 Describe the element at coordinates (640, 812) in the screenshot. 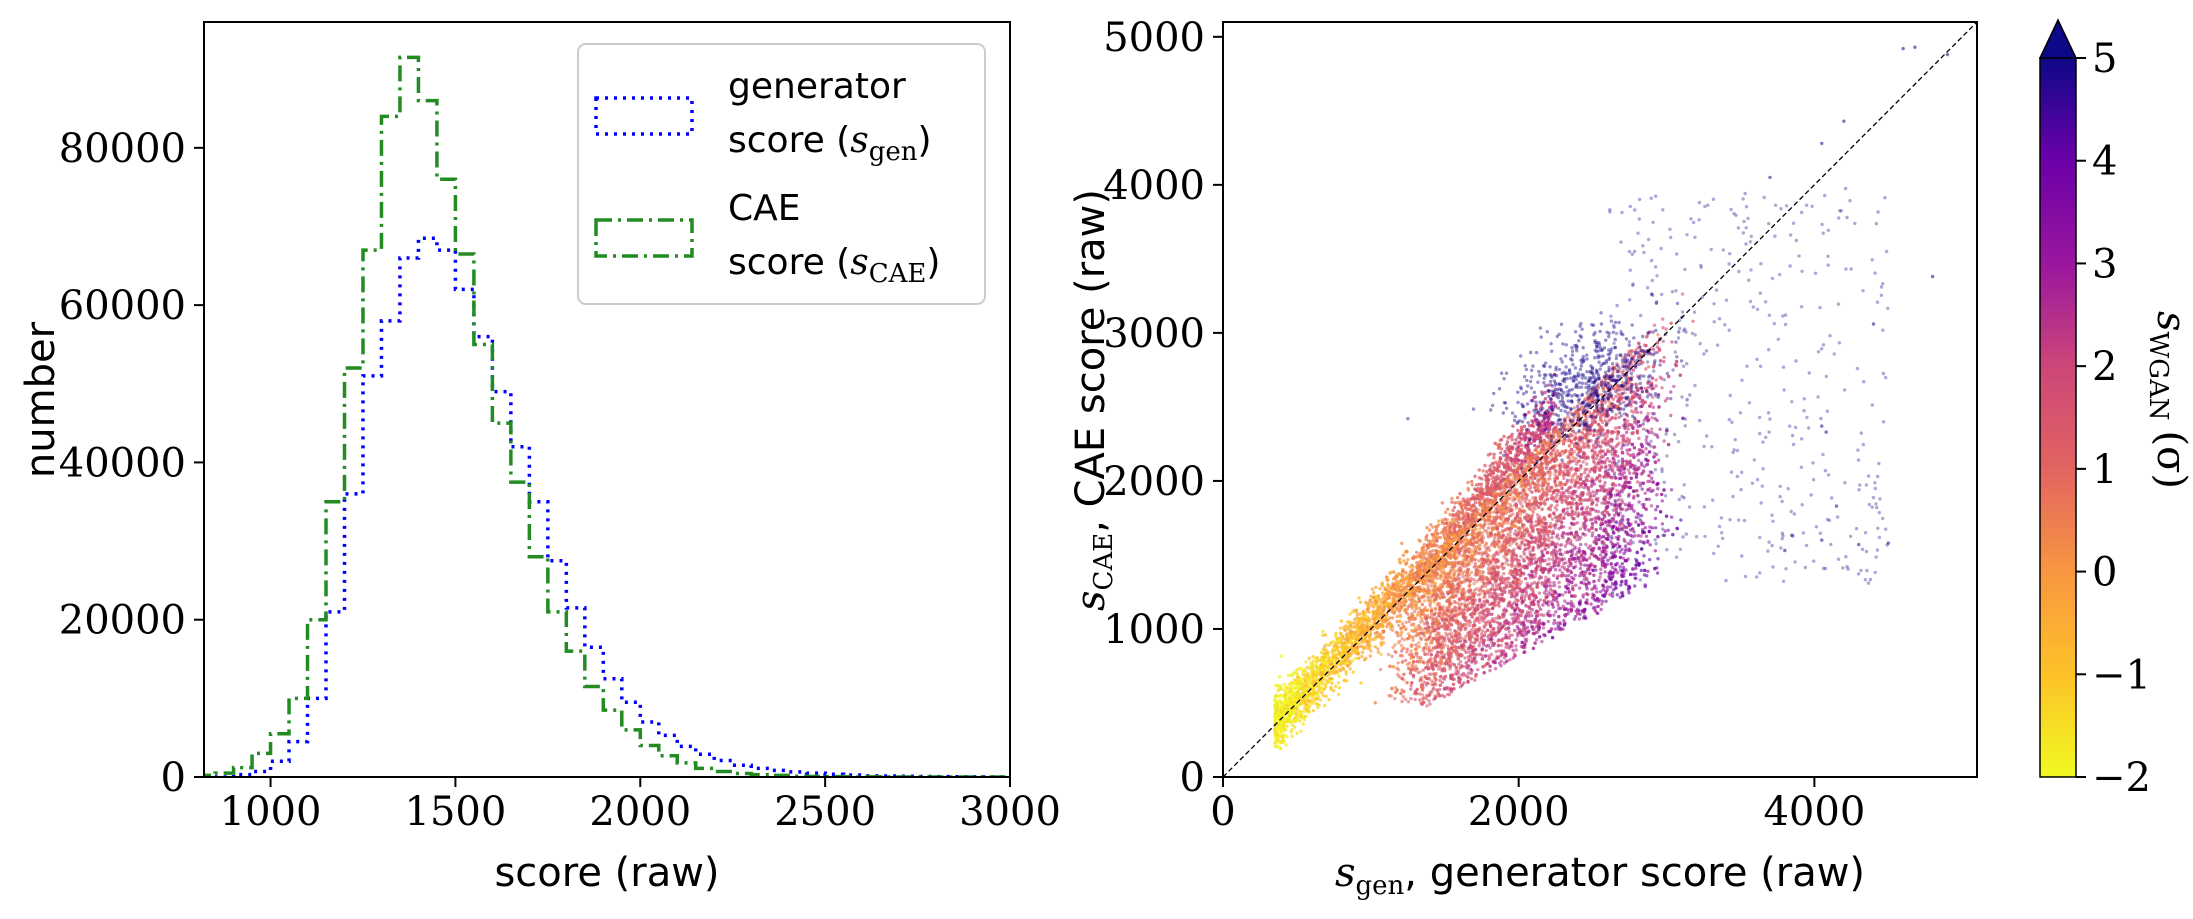

I see `histogram-x-tick-label: 2000` at that location.